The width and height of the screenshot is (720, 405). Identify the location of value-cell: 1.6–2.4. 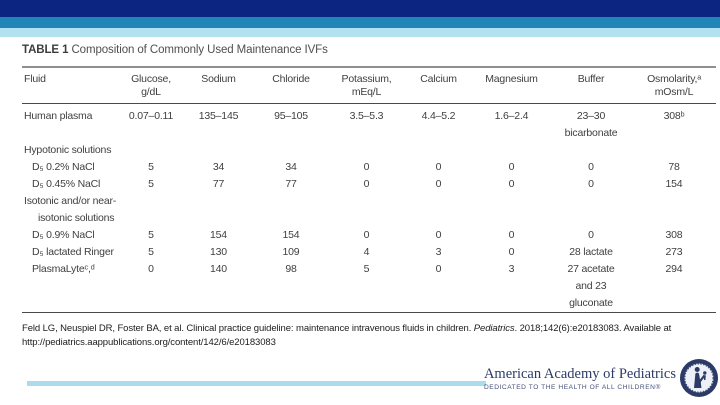
(511, 116).